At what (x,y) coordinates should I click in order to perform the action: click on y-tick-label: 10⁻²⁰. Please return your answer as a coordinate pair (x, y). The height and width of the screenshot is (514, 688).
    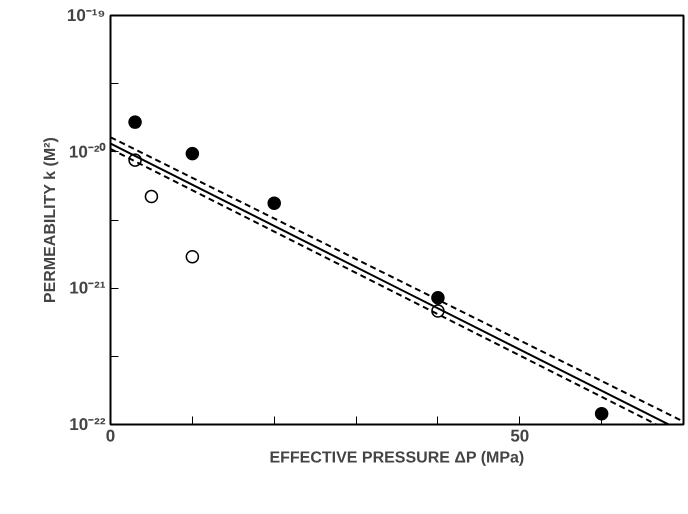
    Looking at the image, I should click on (87, 152).